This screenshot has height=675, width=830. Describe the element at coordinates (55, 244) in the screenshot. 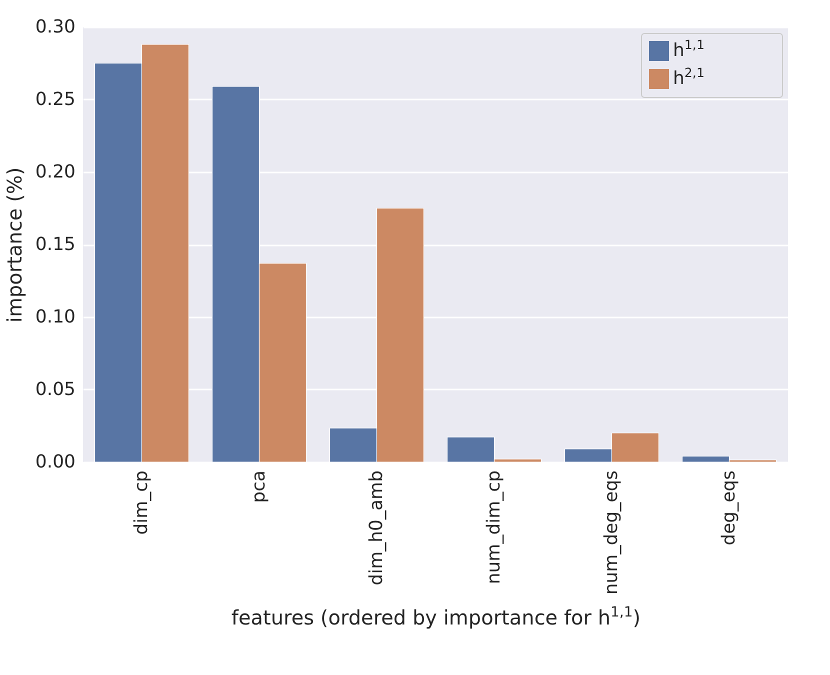

I see `y-tick-label: 0.15` at that location.